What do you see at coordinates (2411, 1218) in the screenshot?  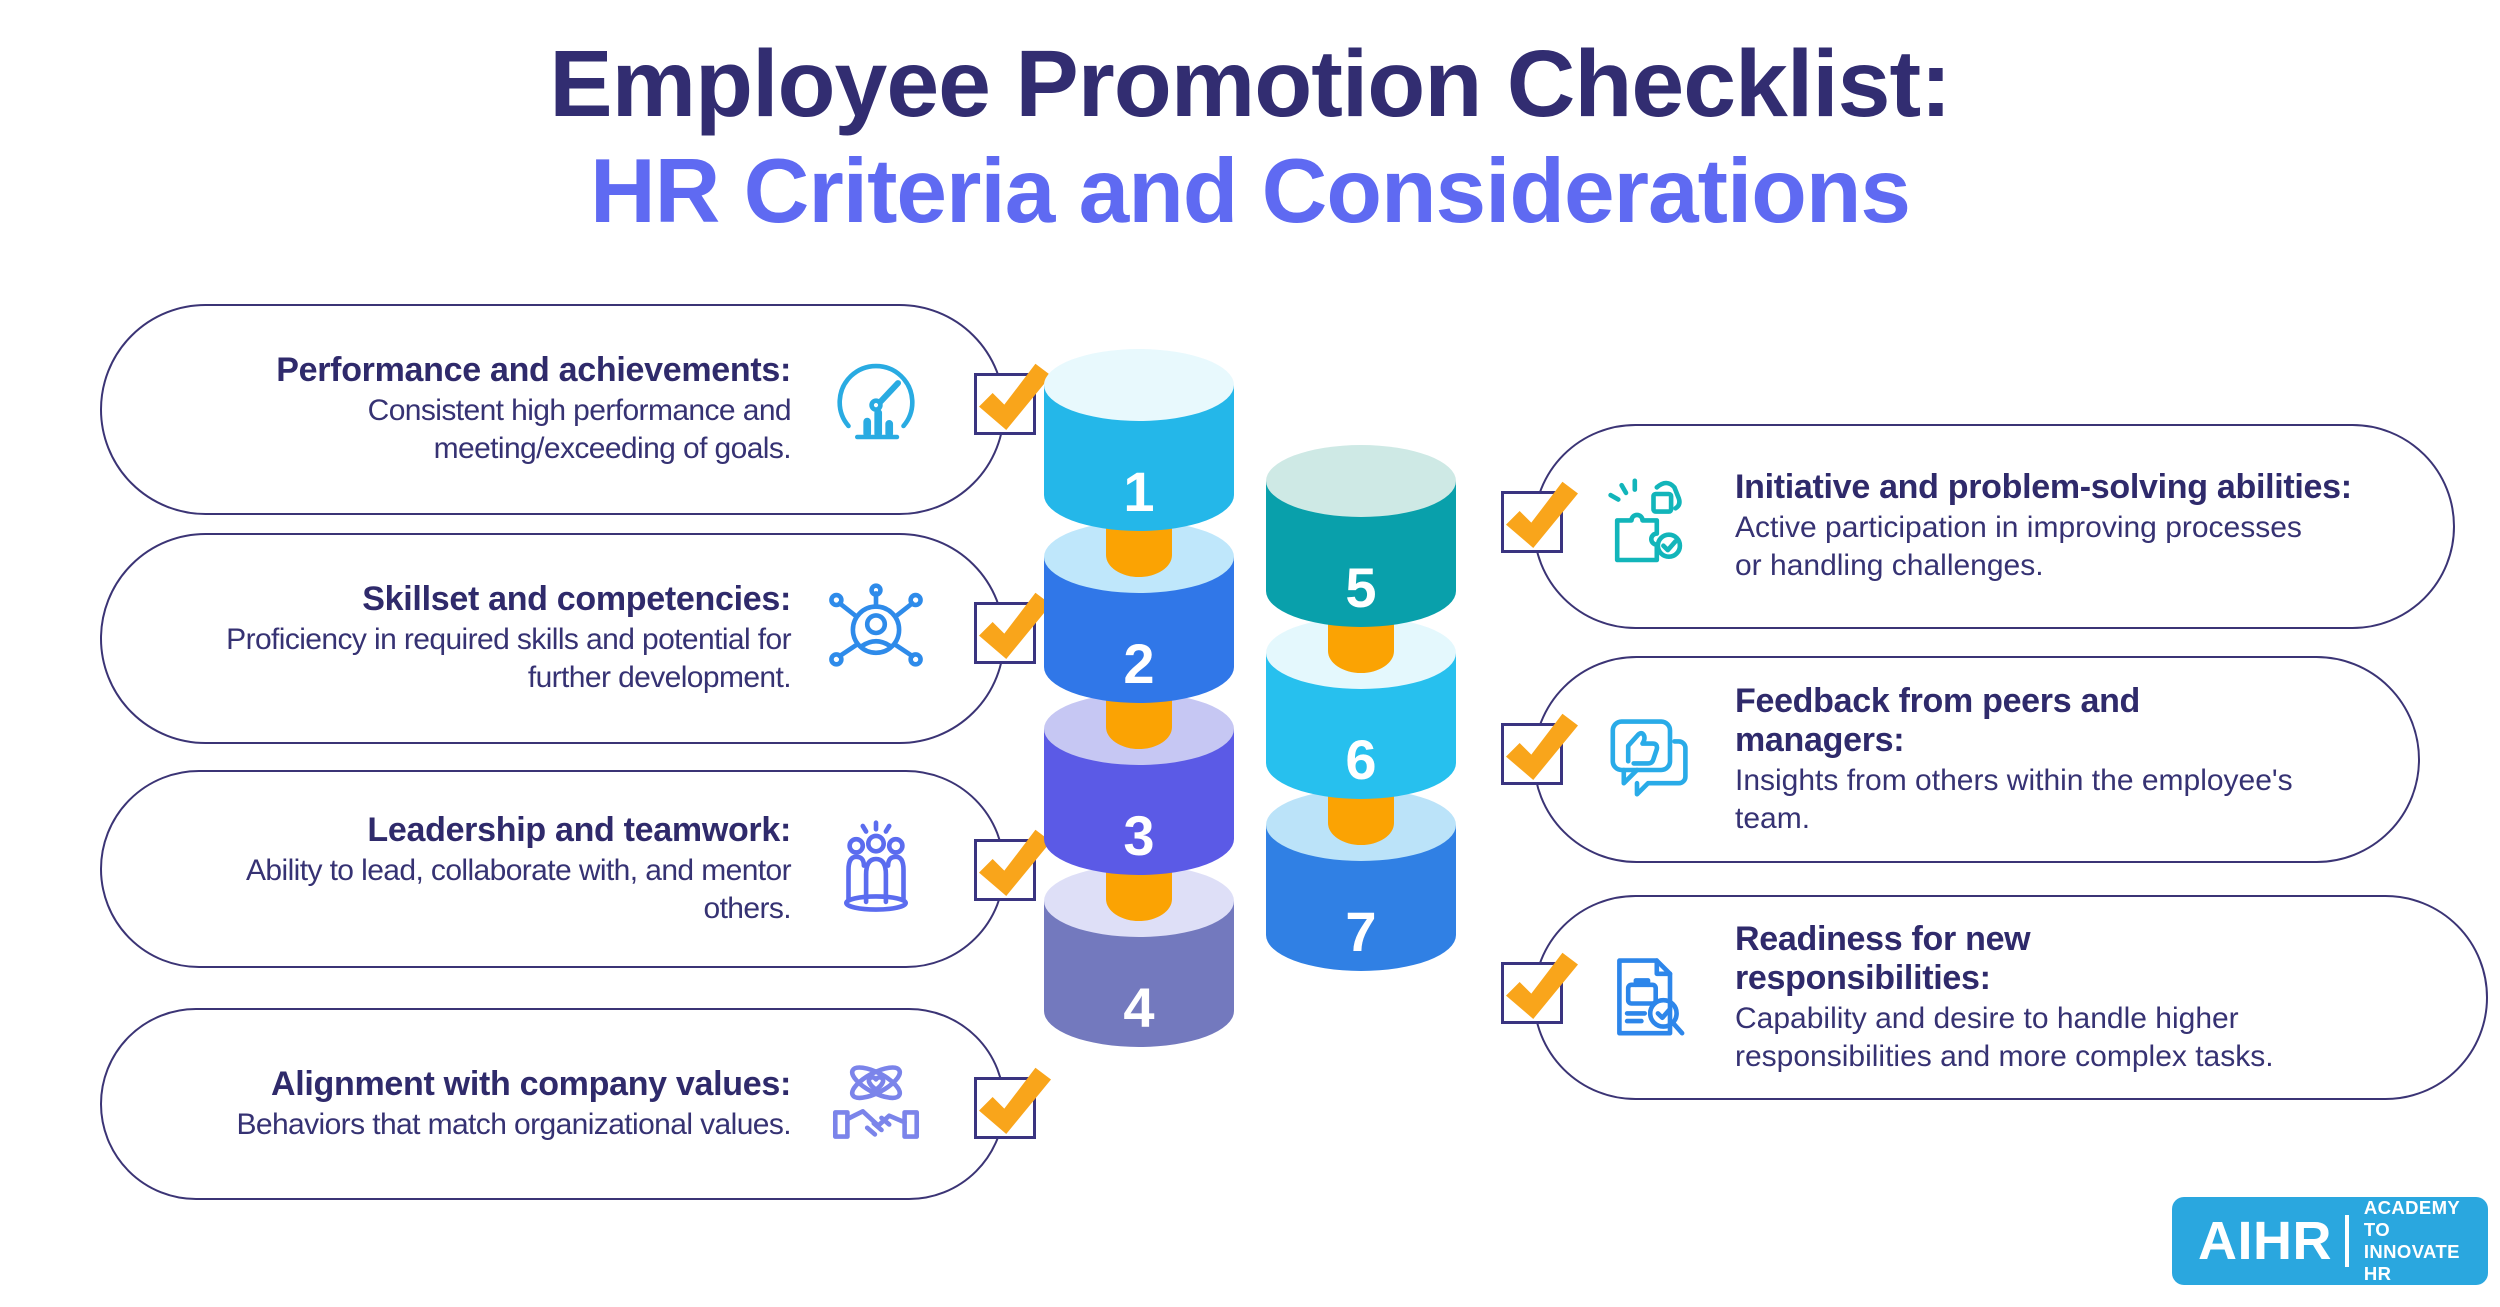 I see `logo-tagline-line1: ACADEMY TO` at bounding box center [2411, 1218].